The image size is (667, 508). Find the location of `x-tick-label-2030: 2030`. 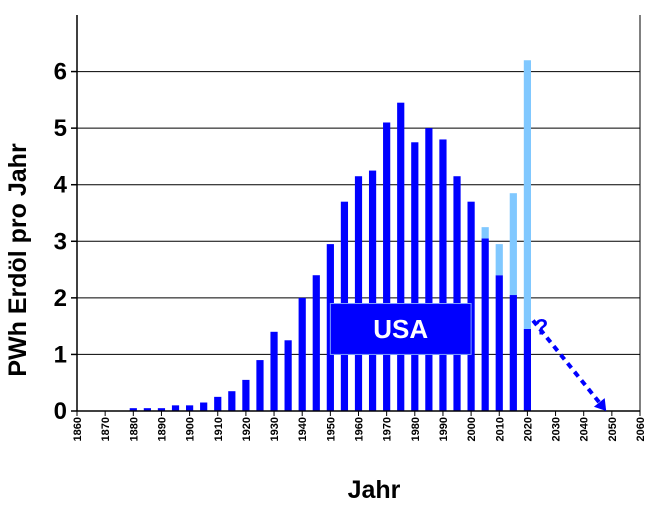

x-tick-label-2030: 2030 is located at coordinates (557, 429).